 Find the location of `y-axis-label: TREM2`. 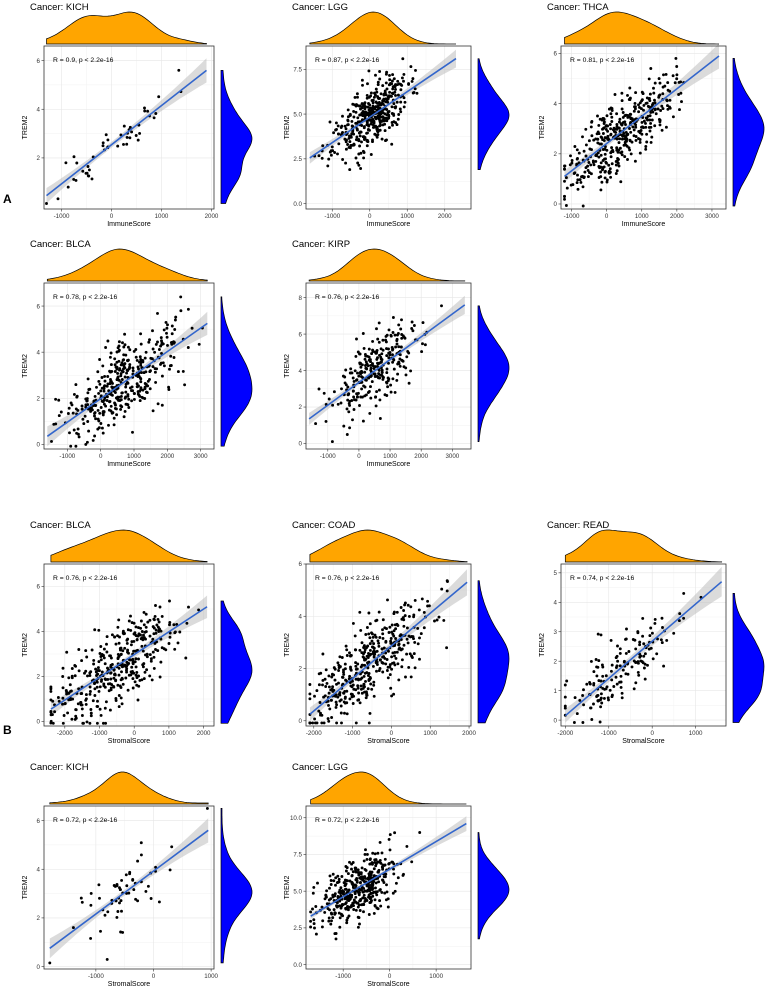

y-axis-label: TREM2 is located at coordinates (287, 128).